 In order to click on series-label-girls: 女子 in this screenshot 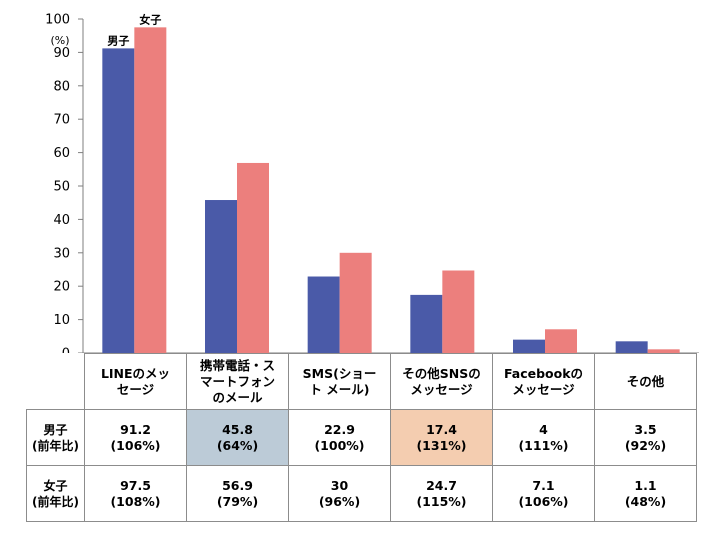, I will do `click(150, 19)`.